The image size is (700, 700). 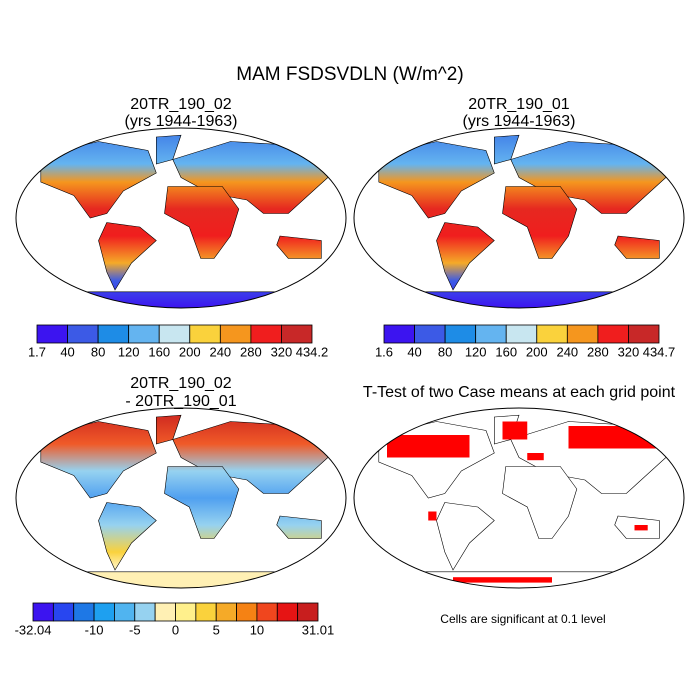 What do you see at coordinates (37, 351) in the screenshot?
I see `colorbar-label: 1.7` at bounding box center [37, 351].